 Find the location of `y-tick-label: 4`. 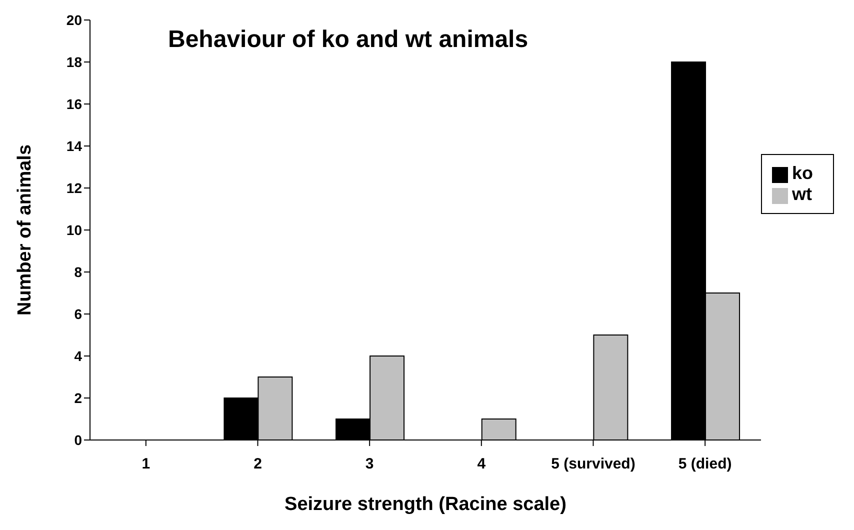

y-tick-label: 4 is located at coordinates (78, 356).